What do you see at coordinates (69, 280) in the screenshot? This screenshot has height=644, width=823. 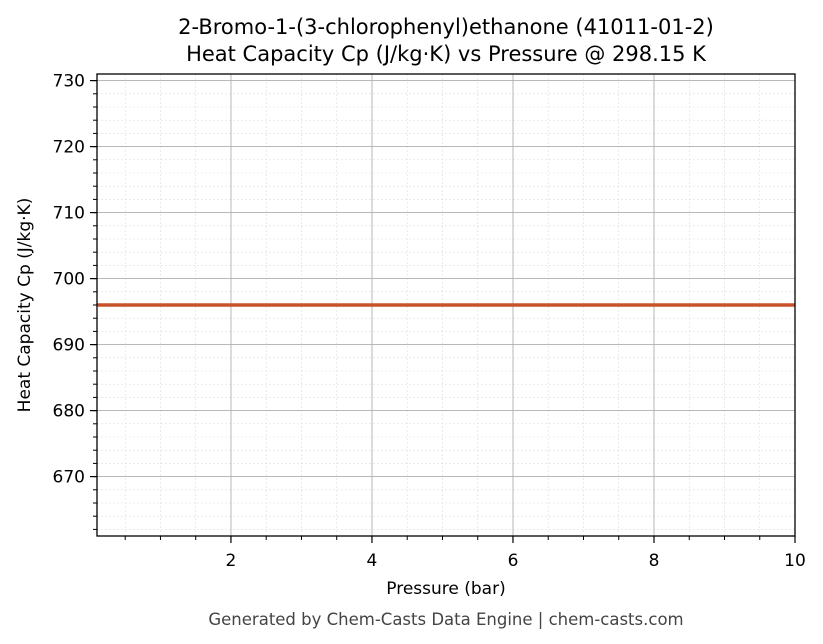 I see `y-tick-label: 700` at bounding box center [69, 280].